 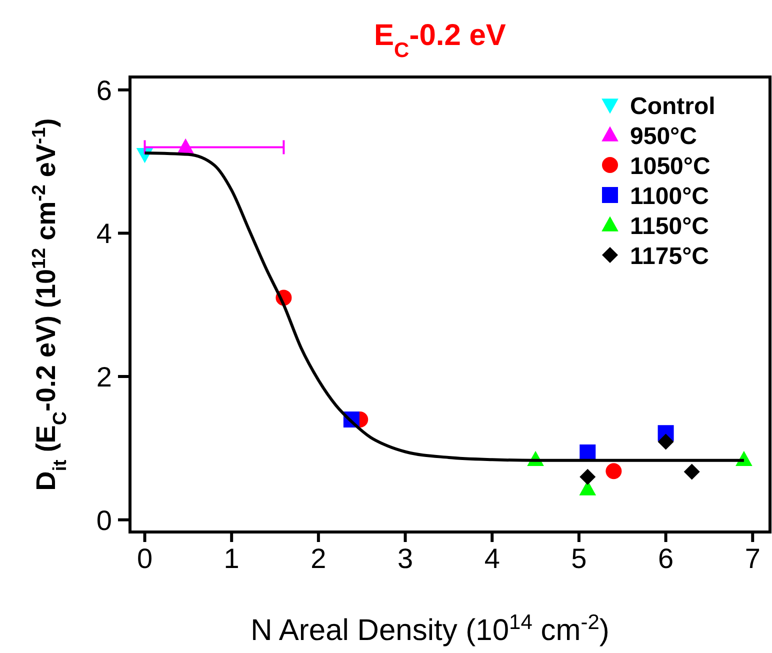 I want to click on legend-label: 950°C, so click(x=663, y=136).